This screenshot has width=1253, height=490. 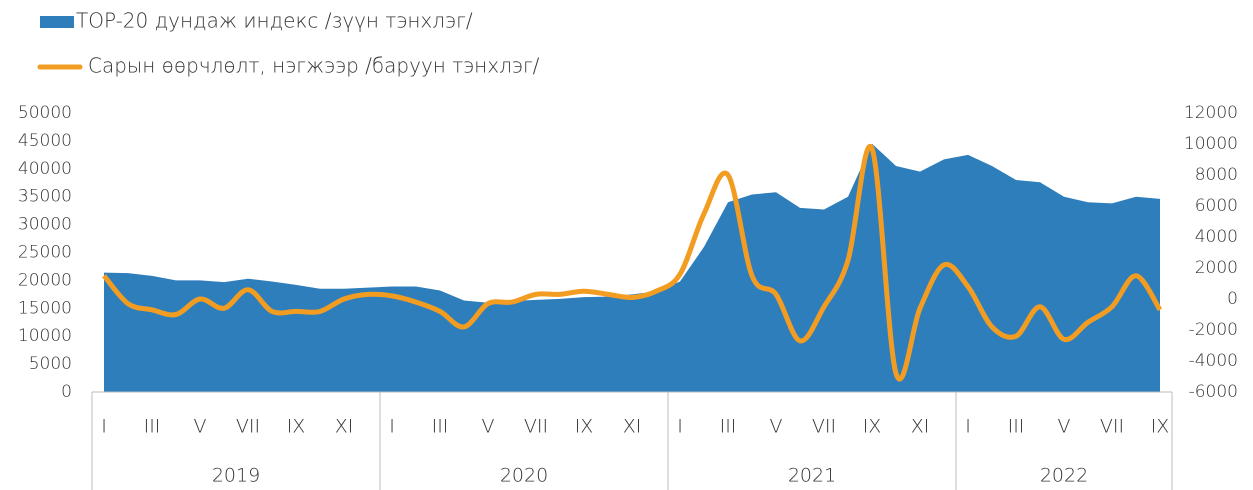 I want to click on y2-tick-label: 6000, so click(x=1216, y=206).